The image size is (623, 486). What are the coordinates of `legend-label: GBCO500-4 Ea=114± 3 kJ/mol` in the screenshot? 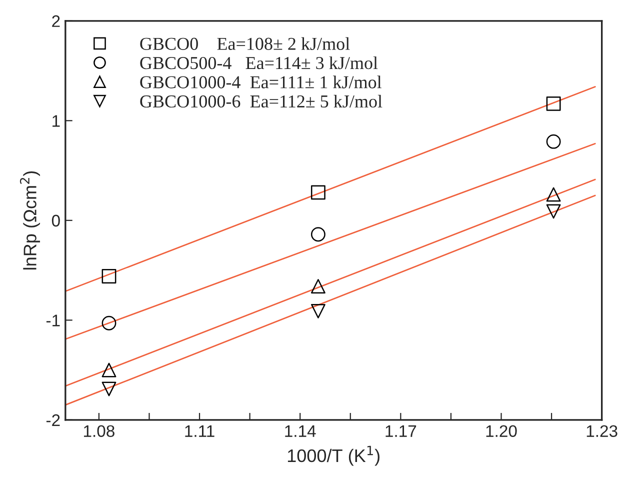 It's located at (259, 63).